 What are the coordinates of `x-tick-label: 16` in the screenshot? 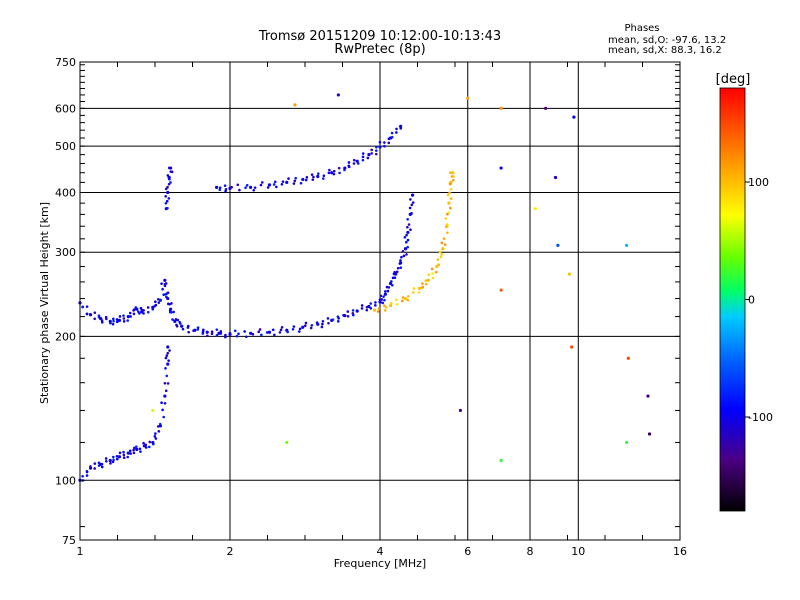 It's located at (680, 551).